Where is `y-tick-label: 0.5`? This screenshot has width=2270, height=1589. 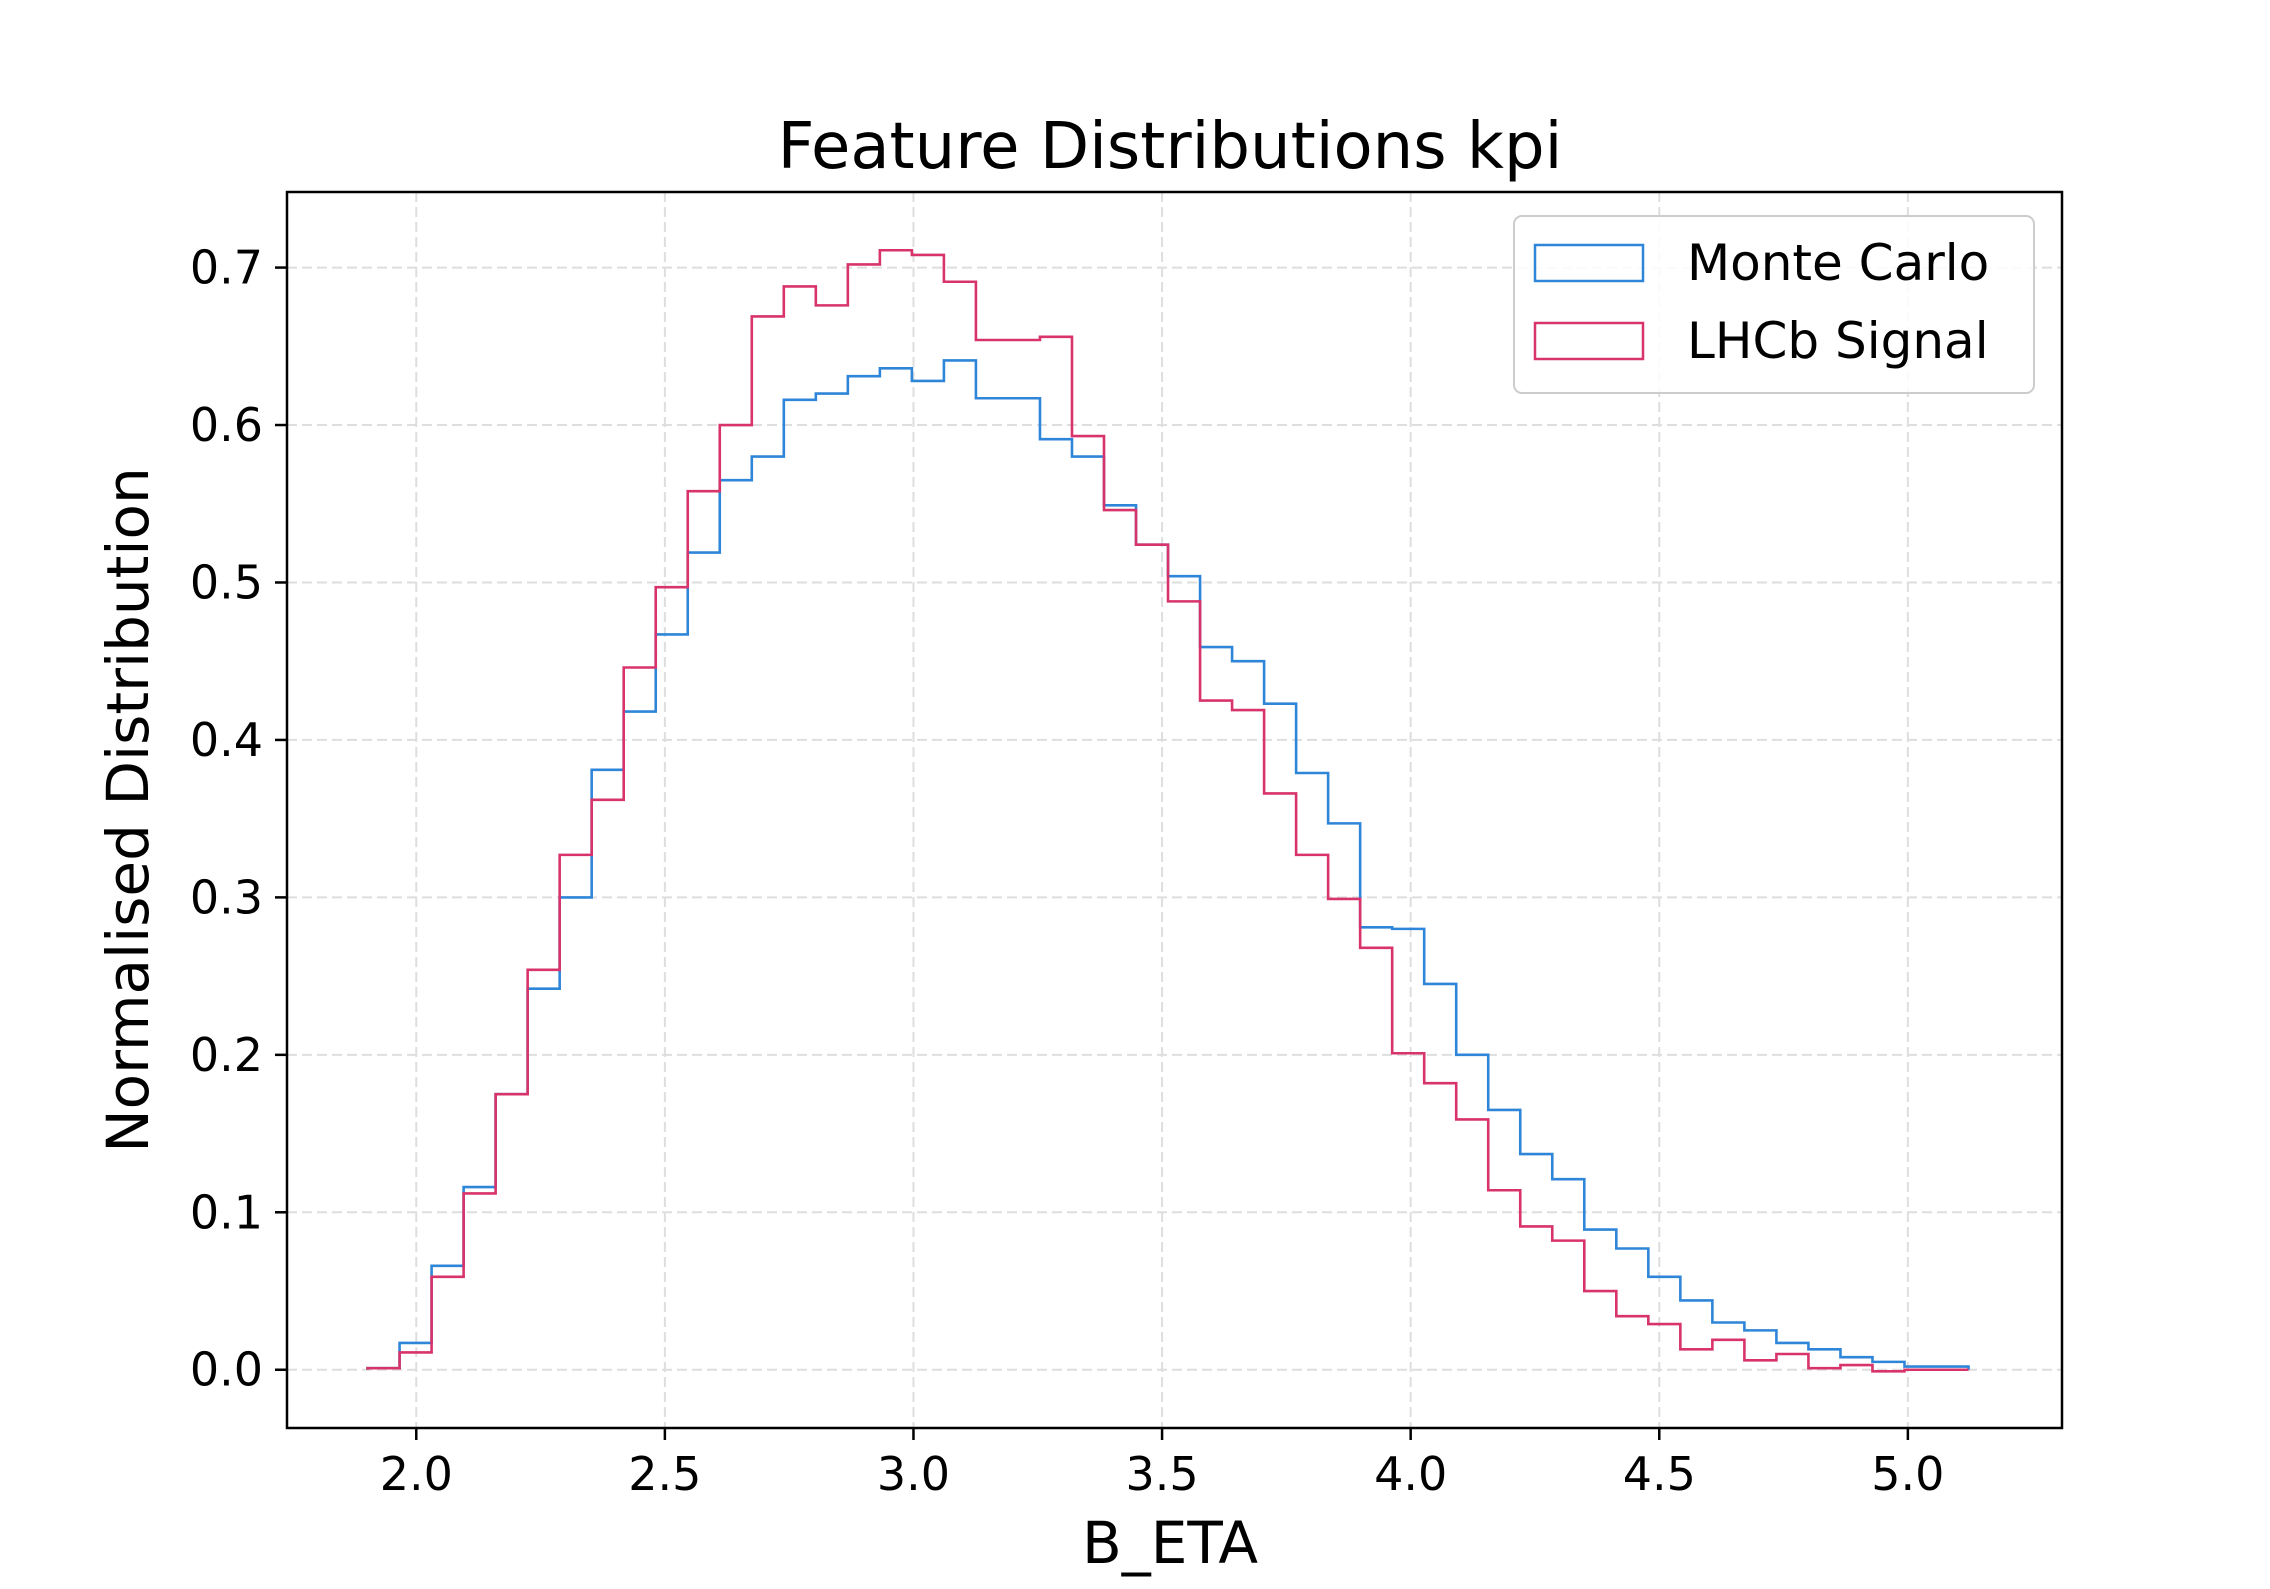 y-tick-label: 0.5 is located at coordinates (226, 582).